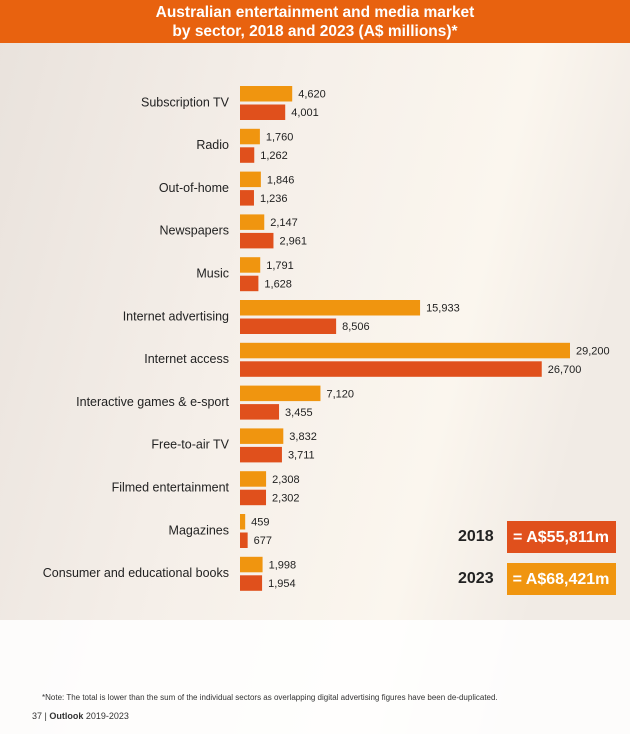 The height and width of the screenshot is (734, 630). What do you see at coordinates (39, 716) in the screenshot?
I see `footer-page: 37 |` at bounding box center [39, 716].